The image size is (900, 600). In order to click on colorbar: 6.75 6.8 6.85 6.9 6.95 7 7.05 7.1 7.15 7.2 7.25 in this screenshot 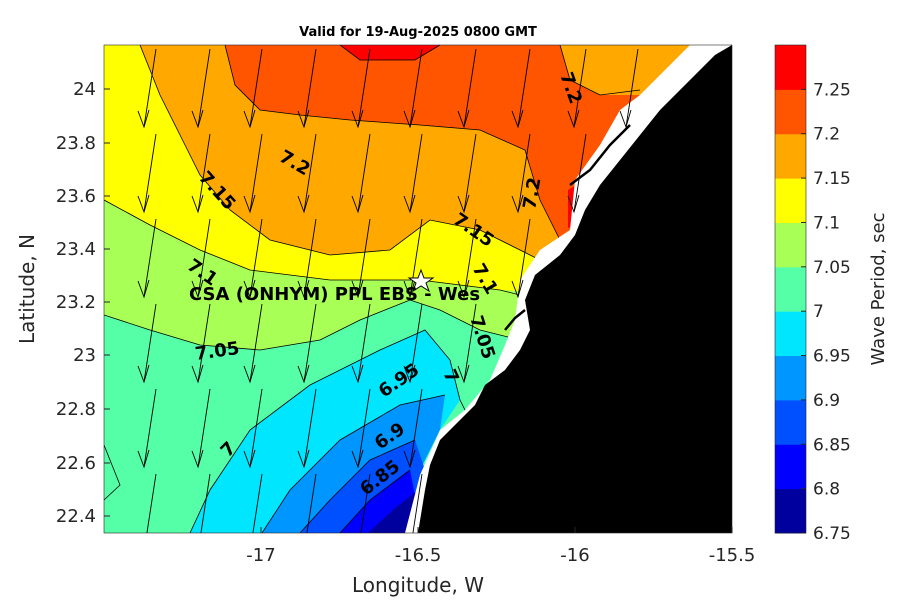, I will do `click(813, 294)`.